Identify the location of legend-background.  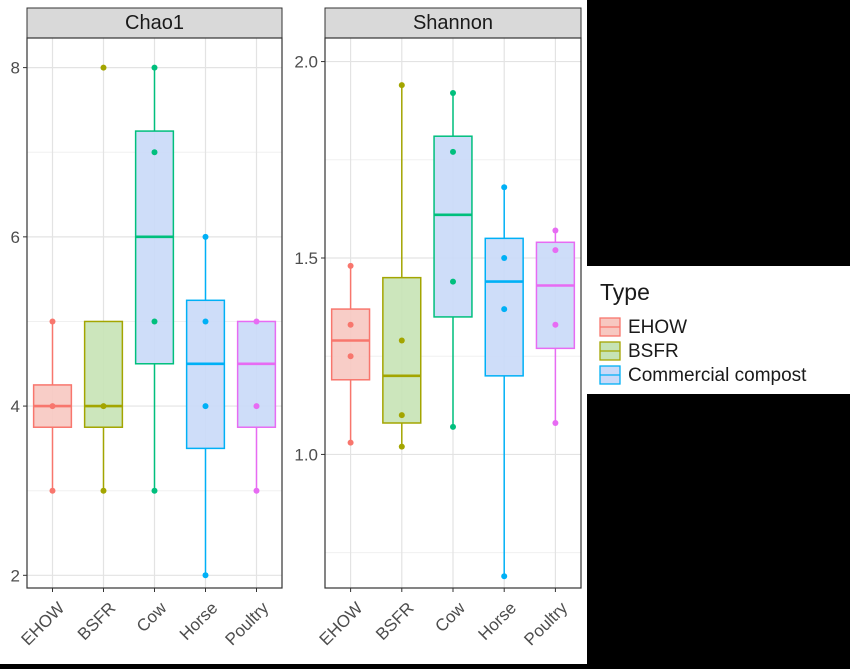
(718, 330).